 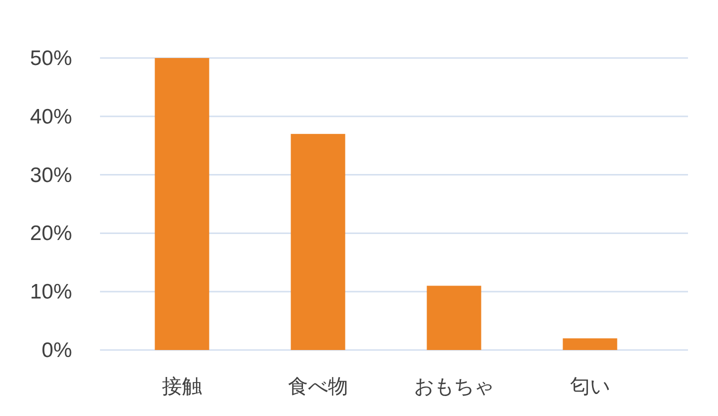 I want to click on y-tick-label: 0%, so click(x=57, y=350).